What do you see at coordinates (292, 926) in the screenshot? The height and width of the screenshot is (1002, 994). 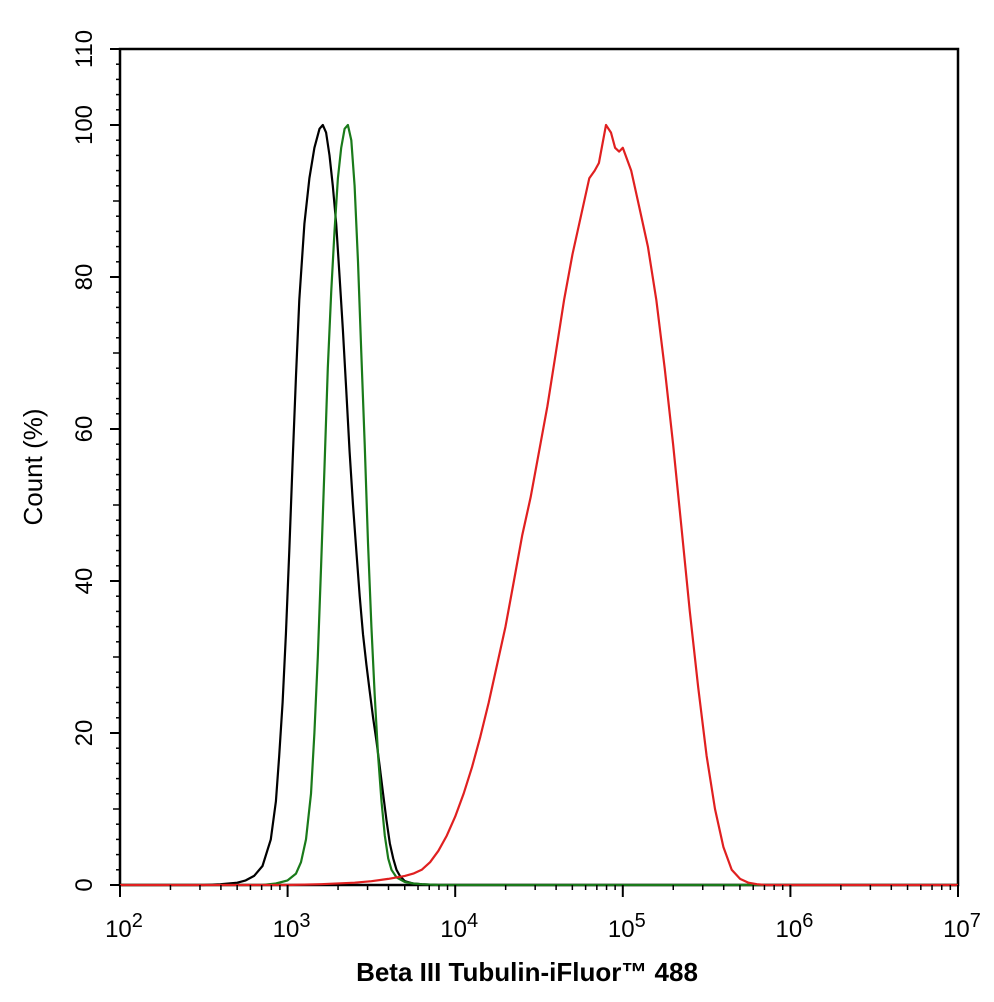 I see `x-tick-label: 10³` at bounding box center [292, 926].